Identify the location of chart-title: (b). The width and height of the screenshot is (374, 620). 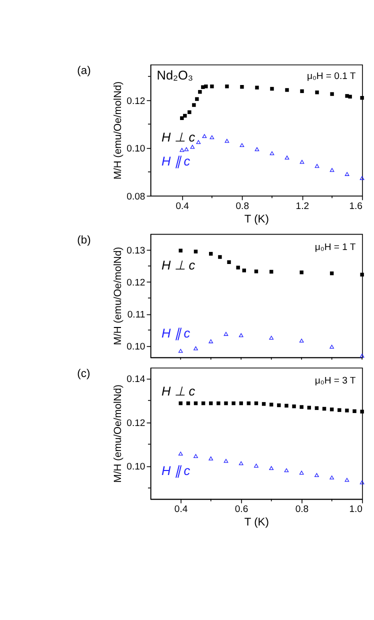
(84, 240).